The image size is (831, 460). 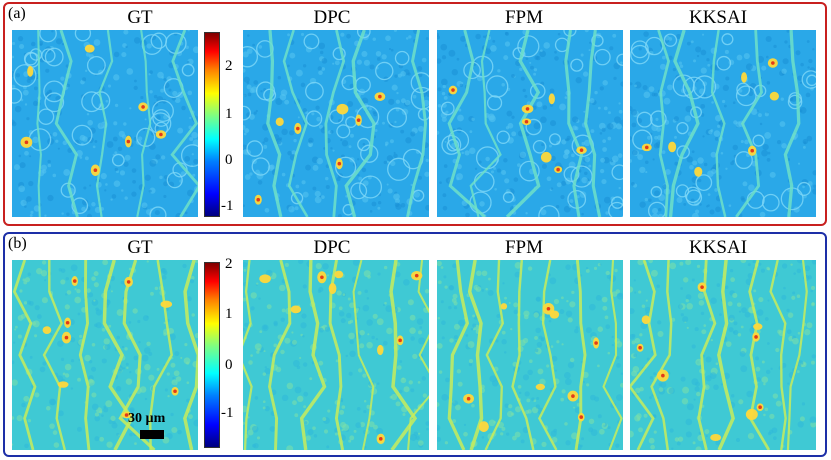 What do you see at coordinates (524, 247) in the screenshot?
I see `panel-b-title-fpm: FPM` at bounding box center [524, 247].